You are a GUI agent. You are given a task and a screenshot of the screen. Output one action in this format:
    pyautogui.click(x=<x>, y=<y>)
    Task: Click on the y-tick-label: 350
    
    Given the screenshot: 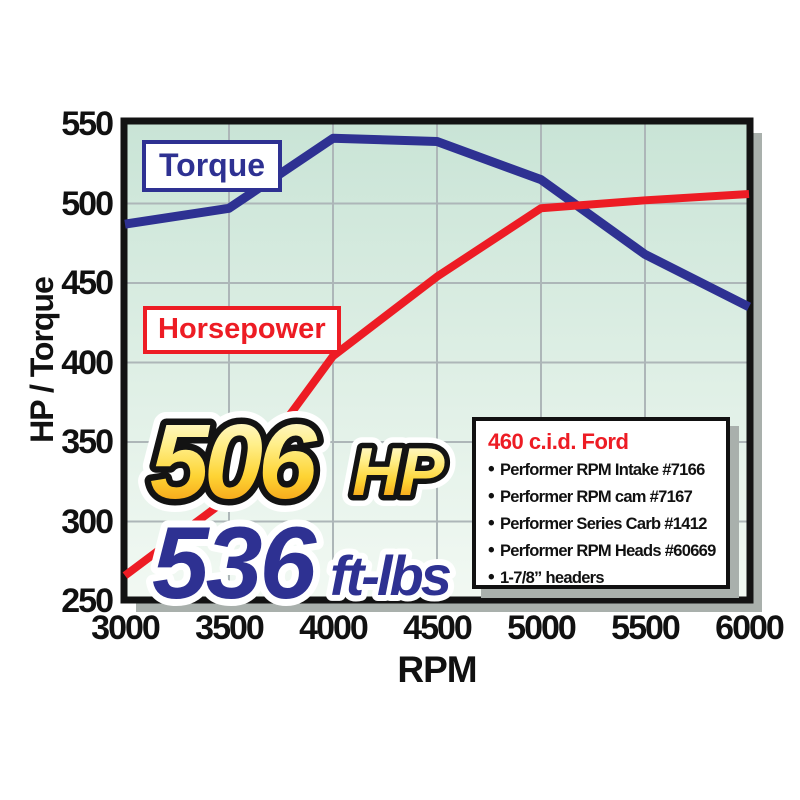 What is the action you would take?
    pyautogui.click(x=87, y=442)
    